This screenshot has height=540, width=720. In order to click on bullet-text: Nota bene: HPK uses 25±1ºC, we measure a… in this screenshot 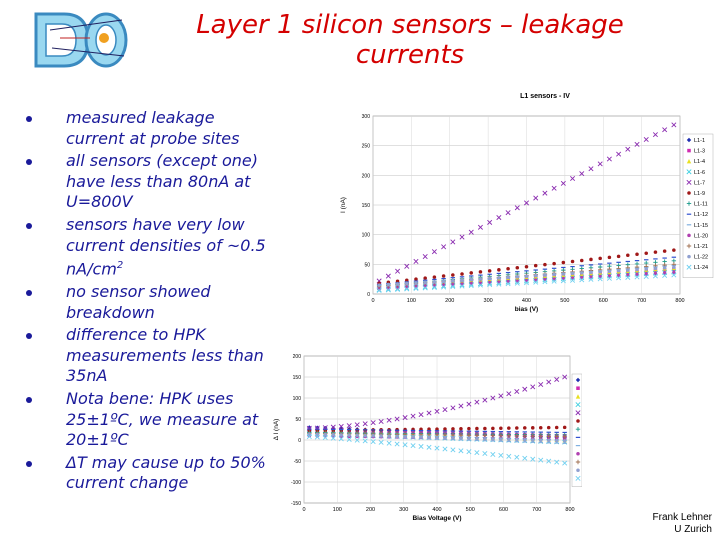, I will do `click(162, 419)`.